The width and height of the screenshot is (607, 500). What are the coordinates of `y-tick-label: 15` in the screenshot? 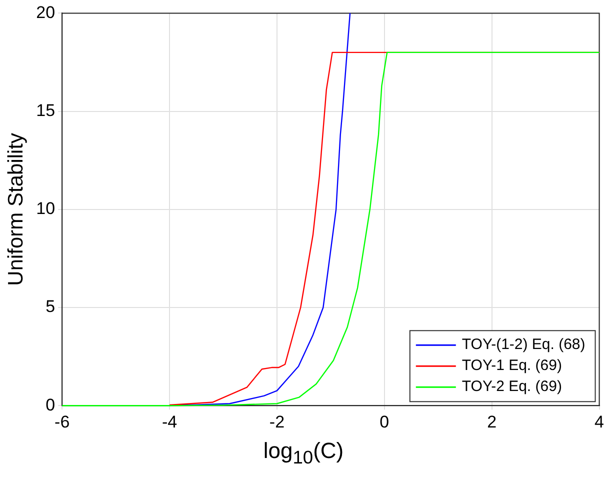 It's located at (46, 110).